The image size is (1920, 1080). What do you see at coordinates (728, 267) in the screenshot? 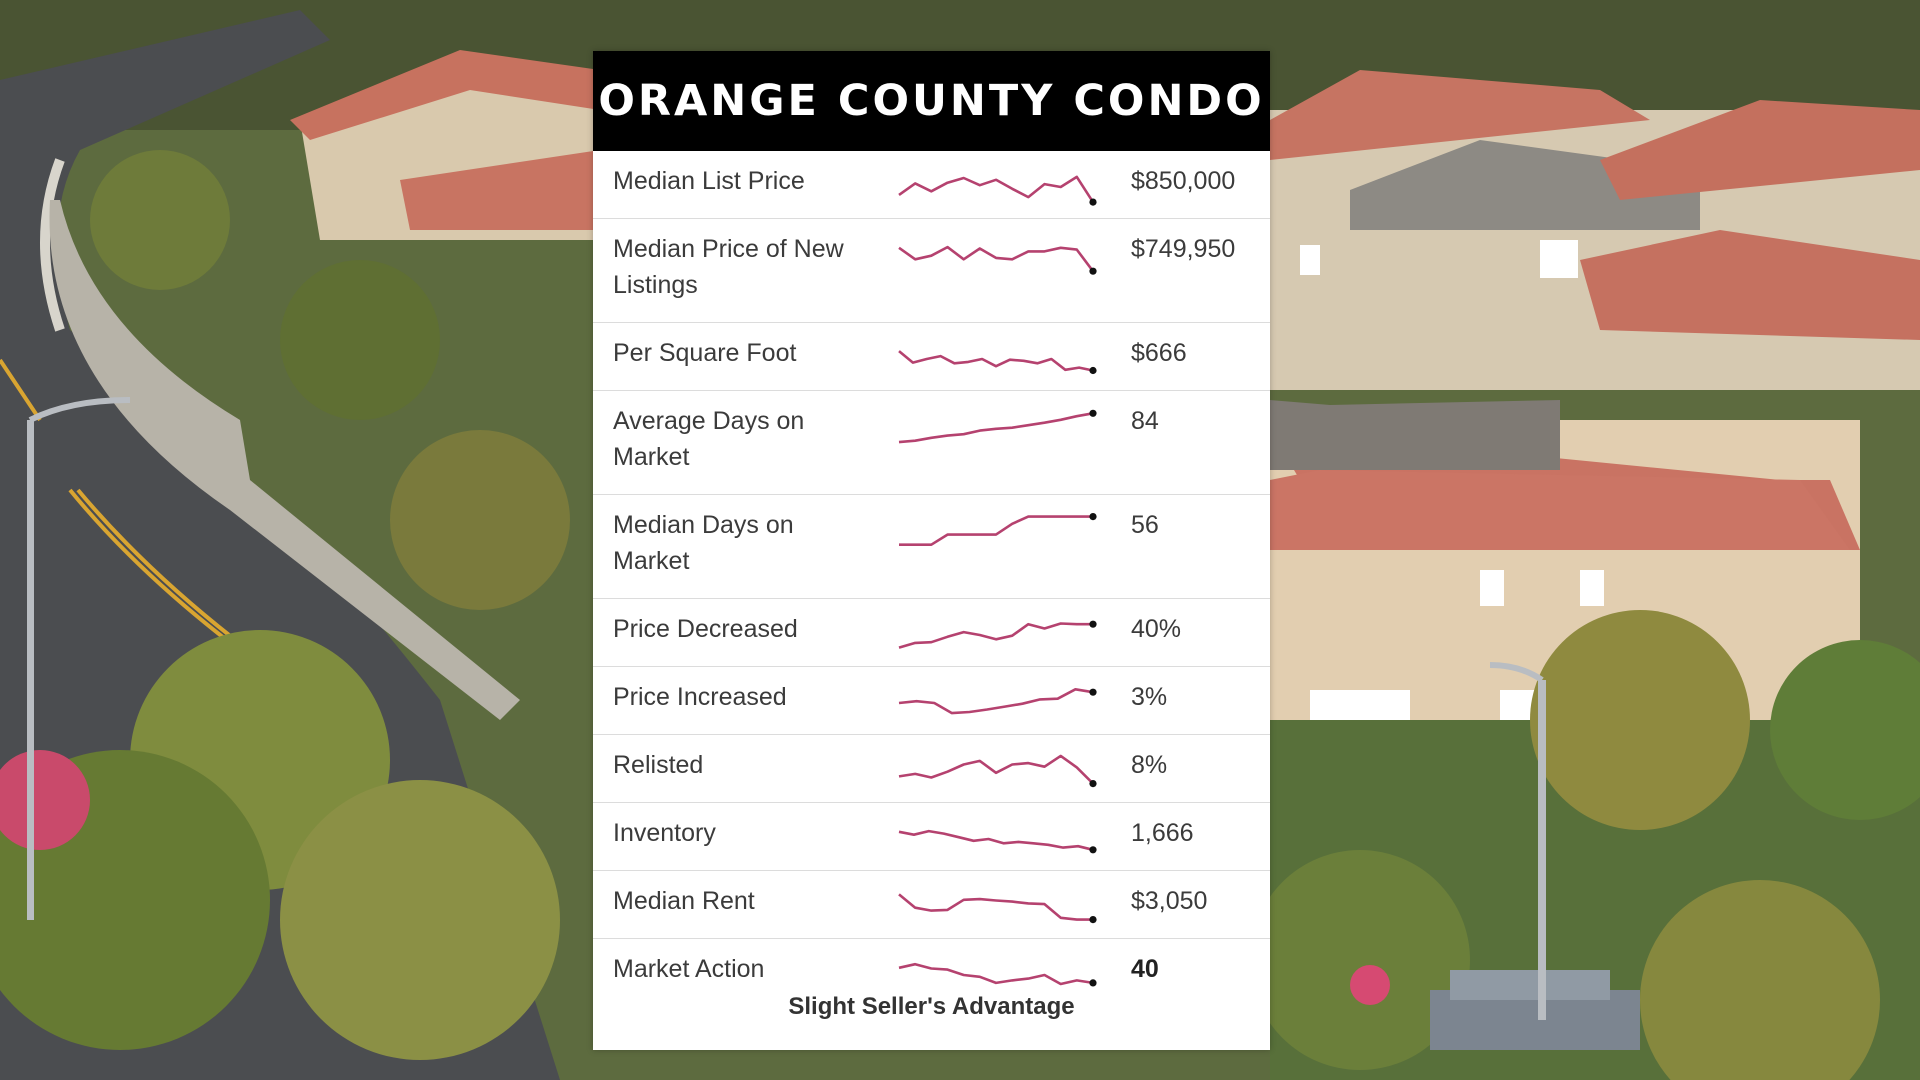
I see `stat-label: Median Price of New Listings` at bounding box center [728, 267].